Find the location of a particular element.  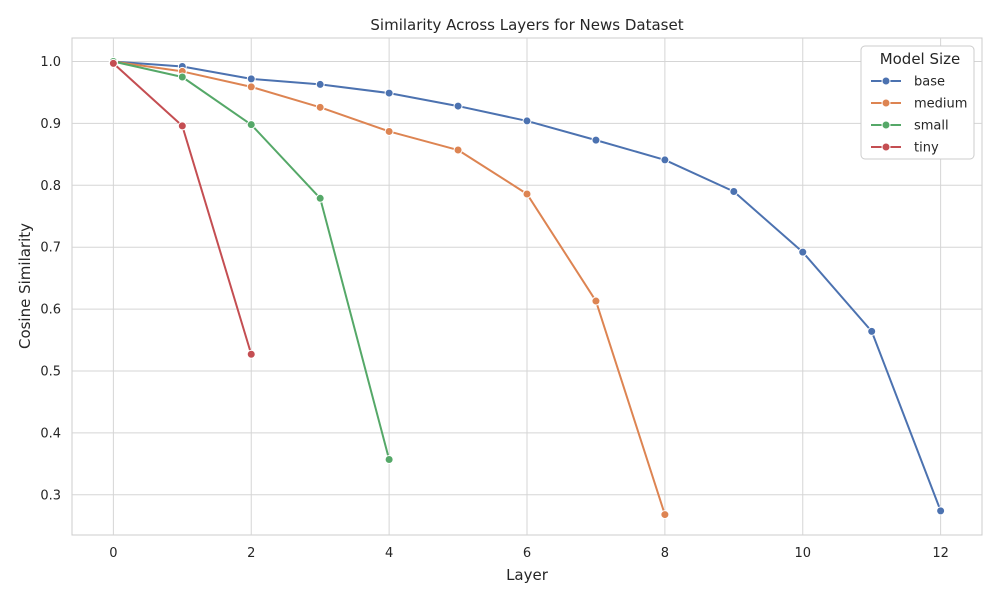

legend-title: Model Size is located at coordinates (920, 59).